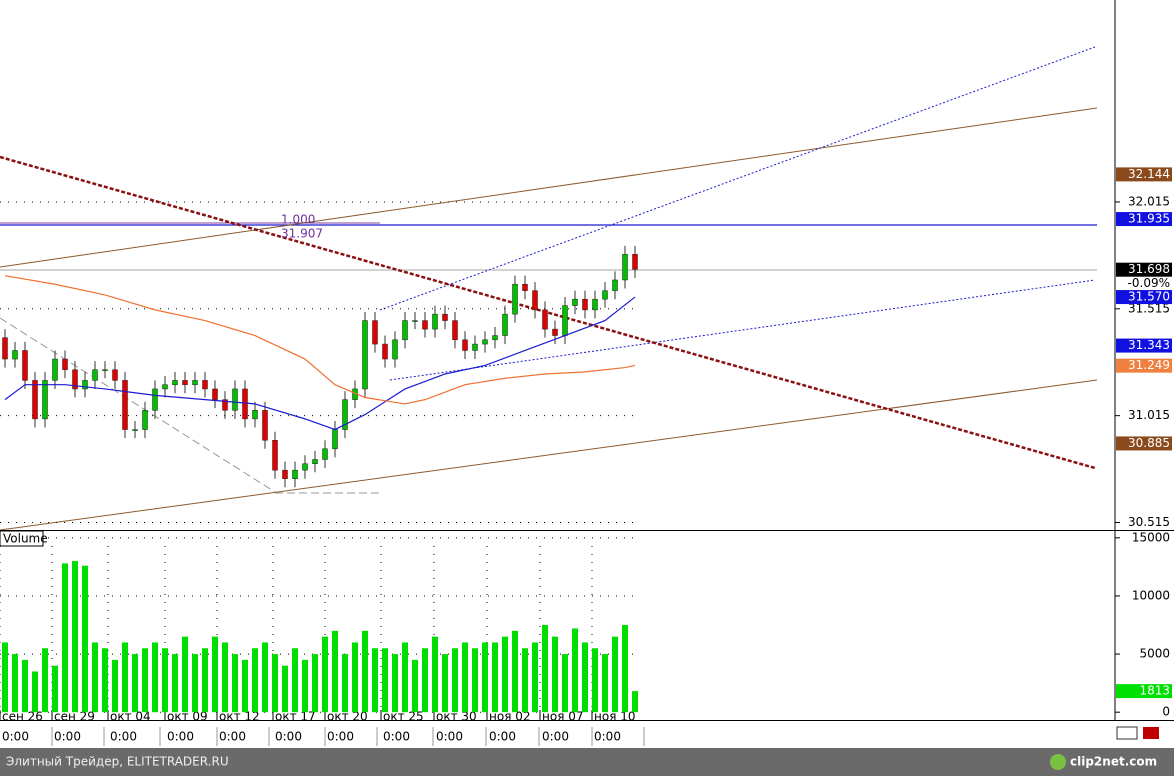  Describe the element at coordinates (298, 220) in the screenshot. I see `annotation: 1.000` at that location.